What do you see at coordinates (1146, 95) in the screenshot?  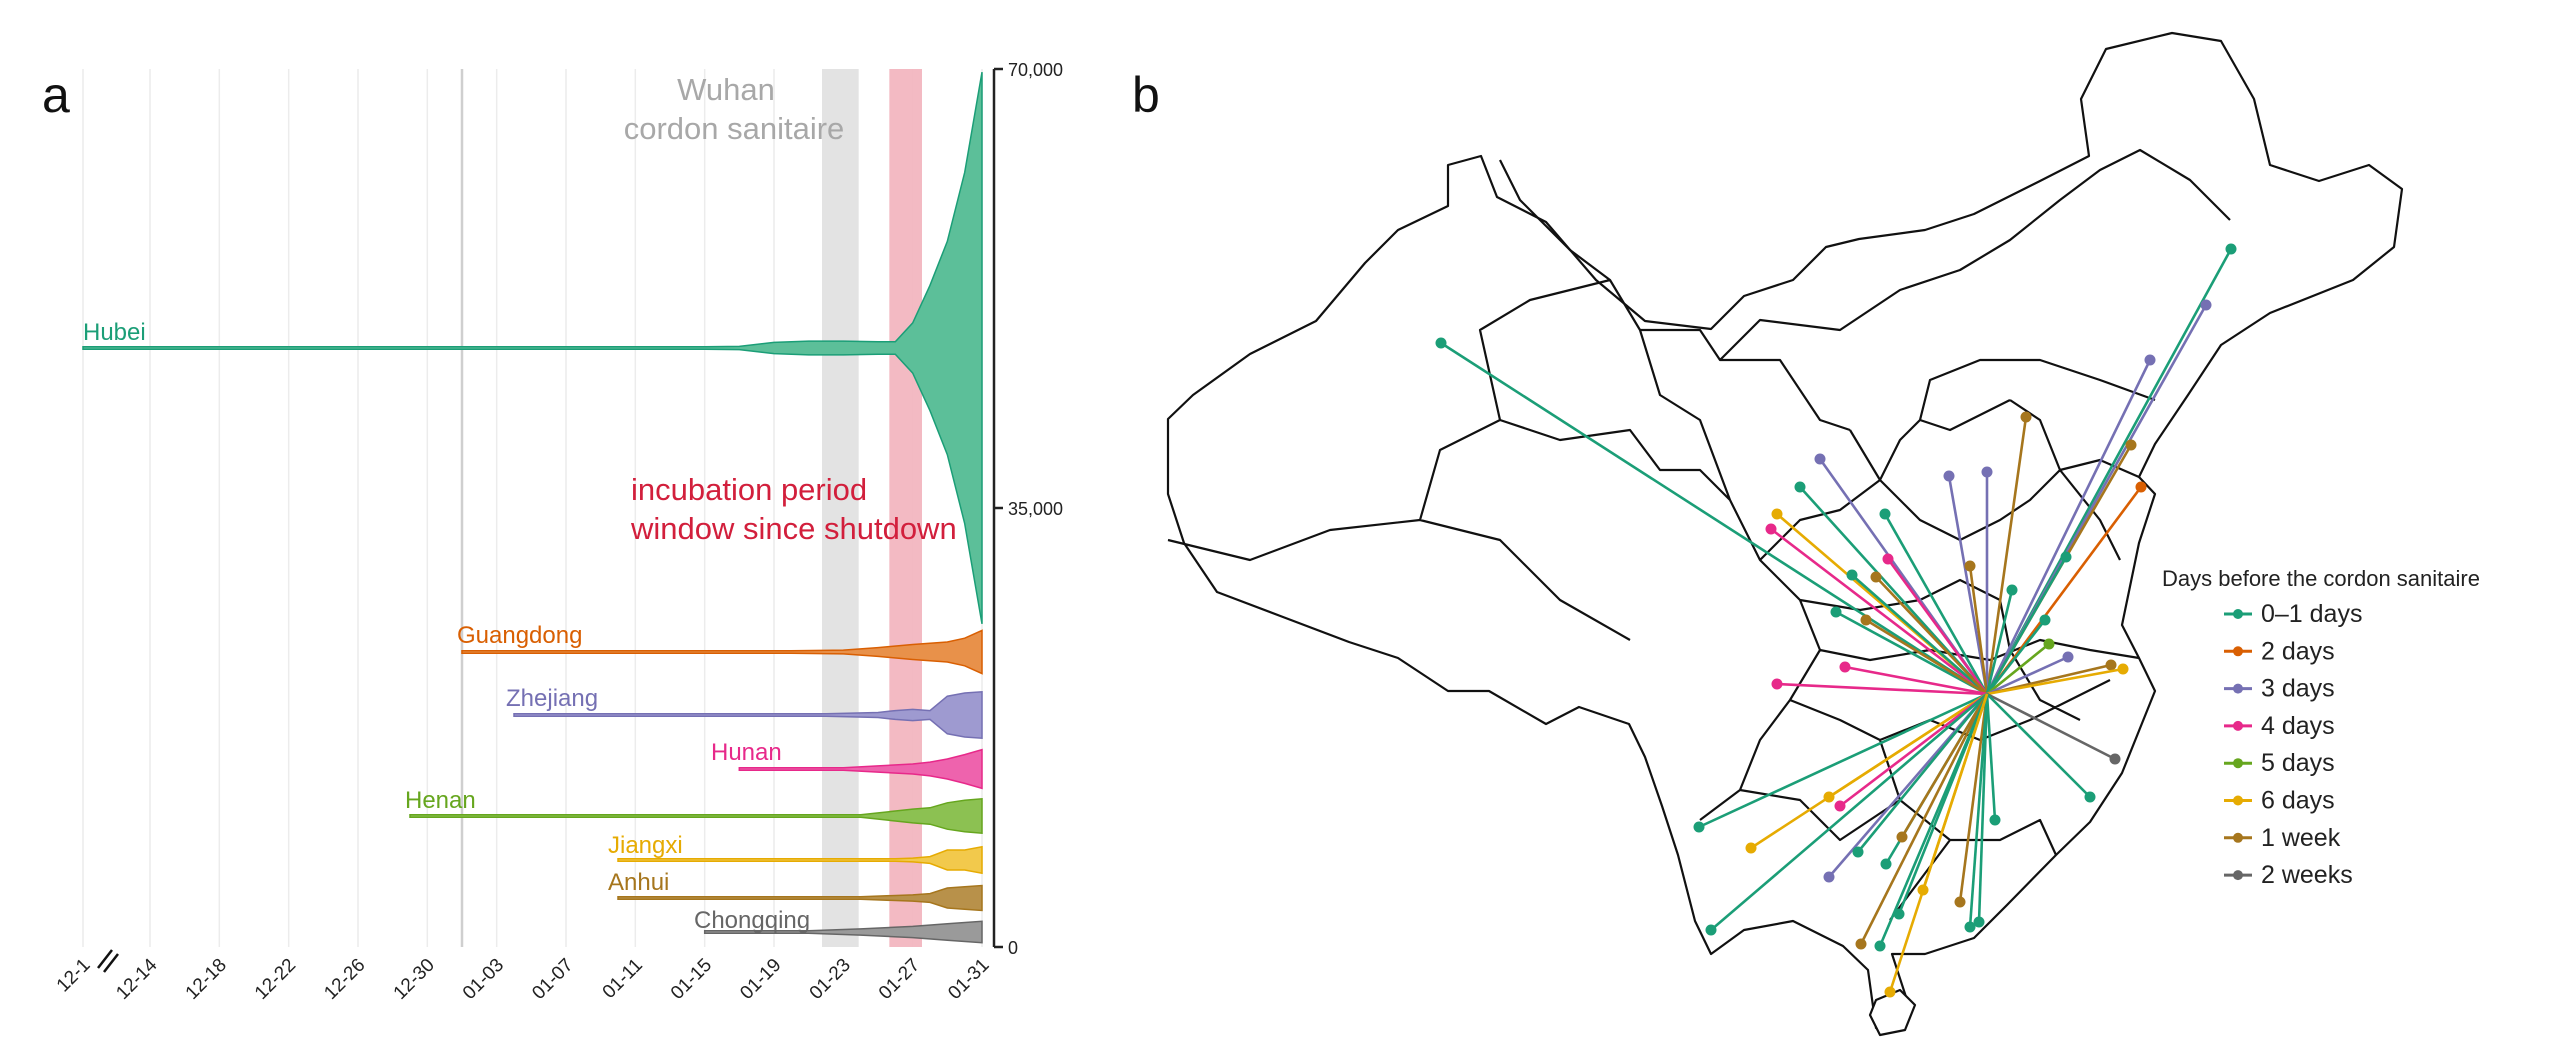 I see `panel-b-letter: b` at bounding box center [1146, 95].